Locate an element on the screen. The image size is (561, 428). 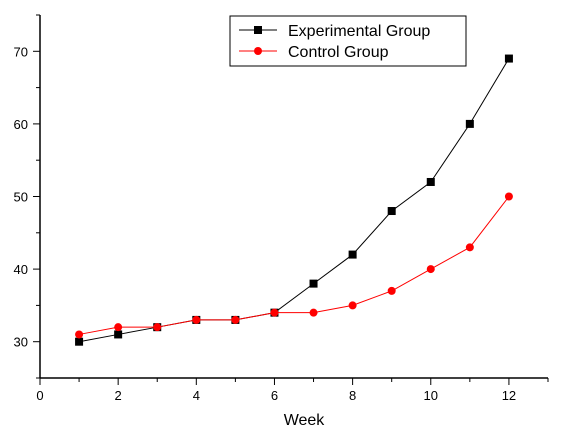
legend-item: Experimental Group is located at coordinates (334, 31).